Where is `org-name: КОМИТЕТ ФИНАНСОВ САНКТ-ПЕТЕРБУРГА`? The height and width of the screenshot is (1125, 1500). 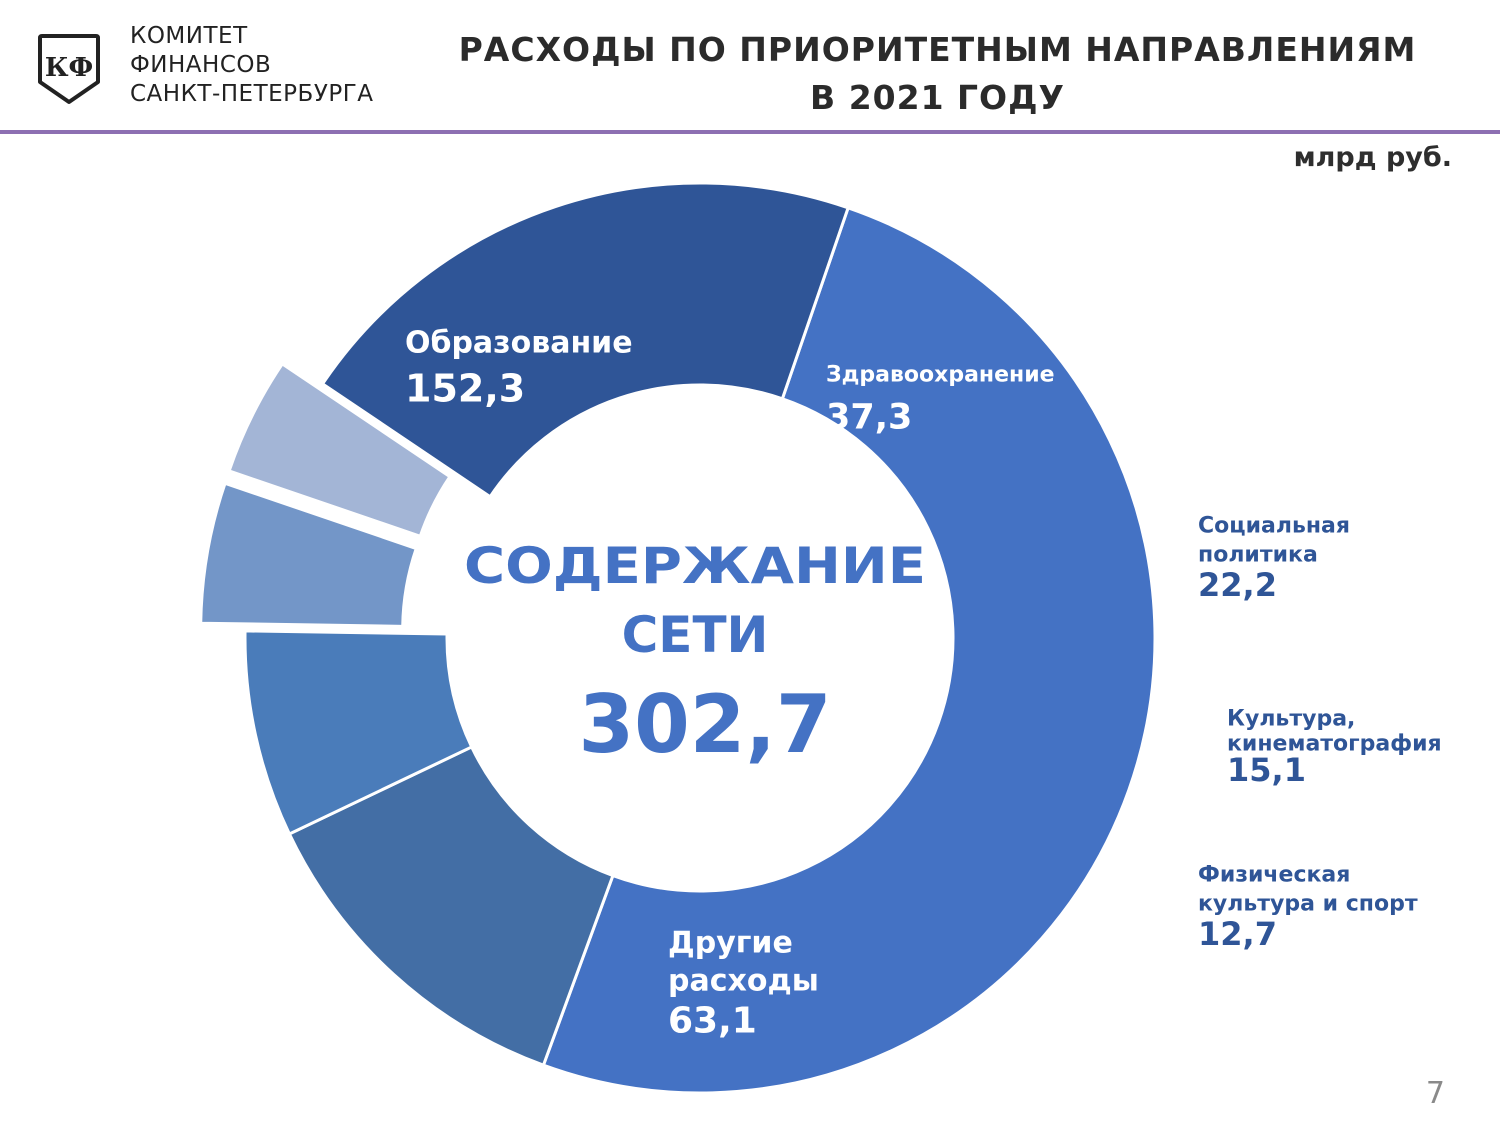 org-name: КОМИТЕТ ФИНАНСОВ САНКТ-ПЕТЕРБУРГА is located at coordinates (251, 65).